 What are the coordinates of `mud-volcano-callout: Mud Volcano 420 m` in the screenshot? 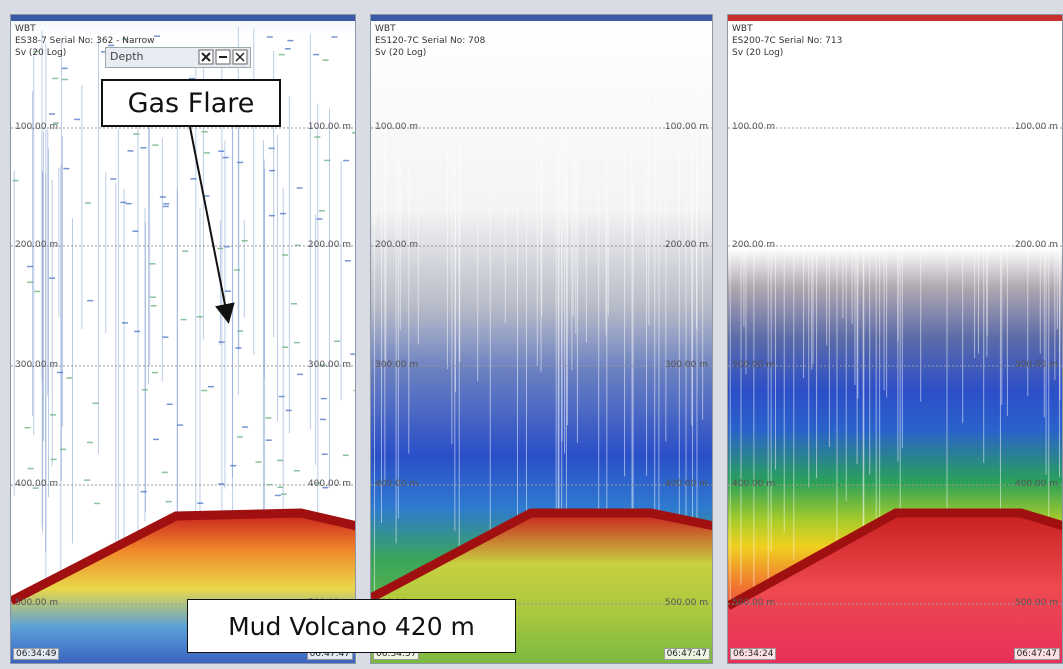 It's located at (351, 626).